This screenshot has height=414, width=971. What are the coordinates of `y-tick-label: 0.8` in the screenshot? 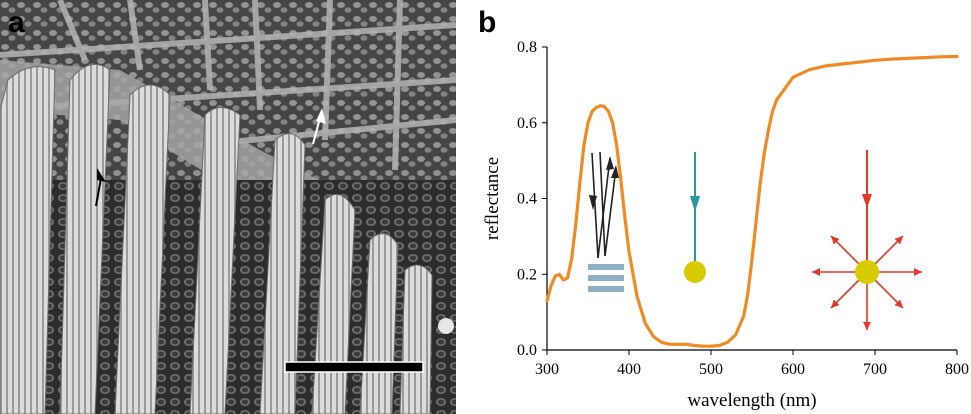 It's located at (527, 47).